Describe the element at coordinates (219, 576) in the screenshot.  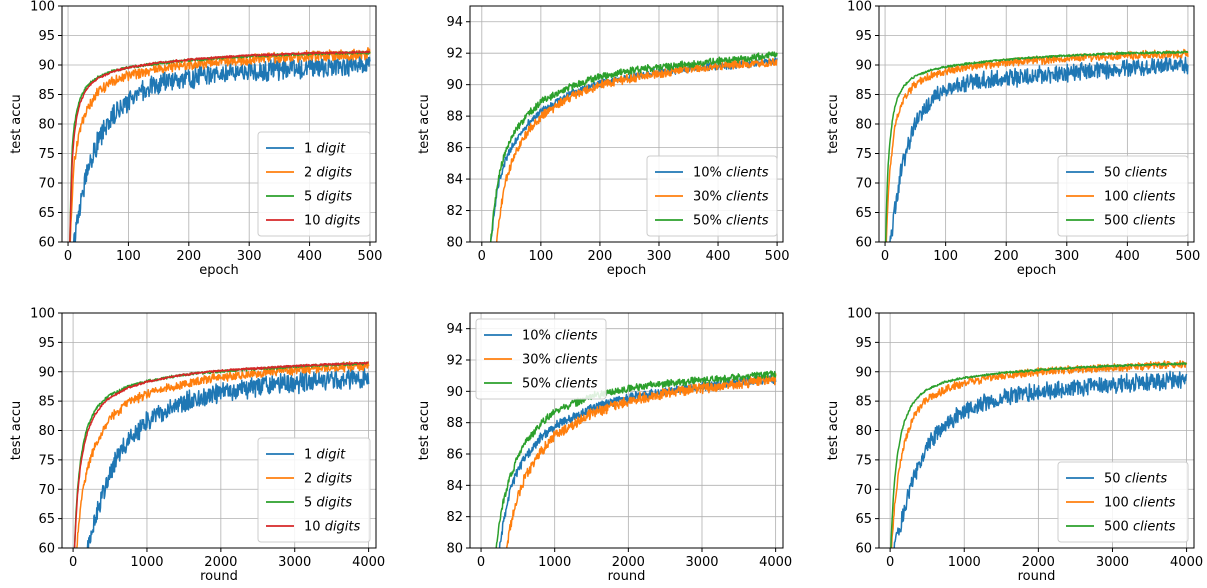
I see `x-axis-label: round` at that location.